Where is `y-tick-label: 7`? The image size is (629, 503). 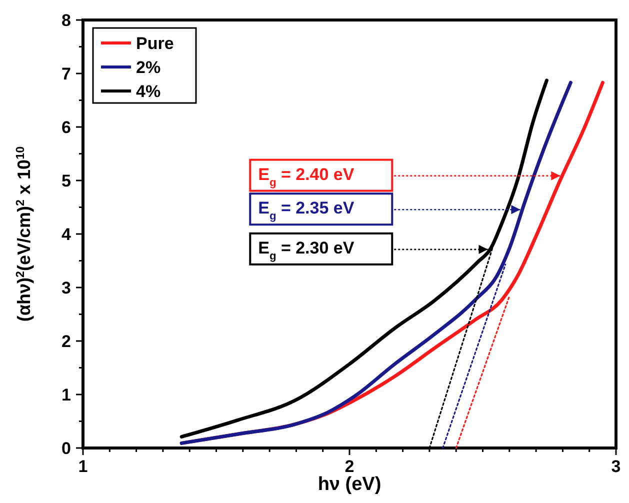
y-tick-label: 7 is located at coordinates (66, 74).